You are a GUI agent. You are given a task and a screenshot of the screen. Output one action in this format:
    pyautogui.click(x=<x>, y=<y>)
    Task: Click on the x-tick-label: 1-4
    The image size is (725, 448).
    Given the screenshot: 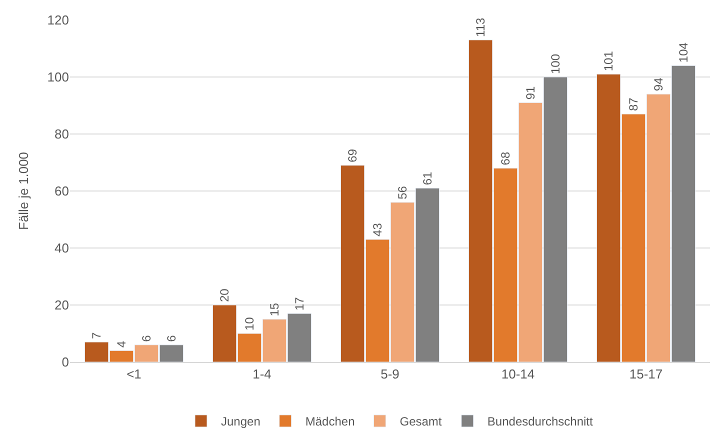 What is the action you would take?
    pyautogui.click(x=262, y=374)
    